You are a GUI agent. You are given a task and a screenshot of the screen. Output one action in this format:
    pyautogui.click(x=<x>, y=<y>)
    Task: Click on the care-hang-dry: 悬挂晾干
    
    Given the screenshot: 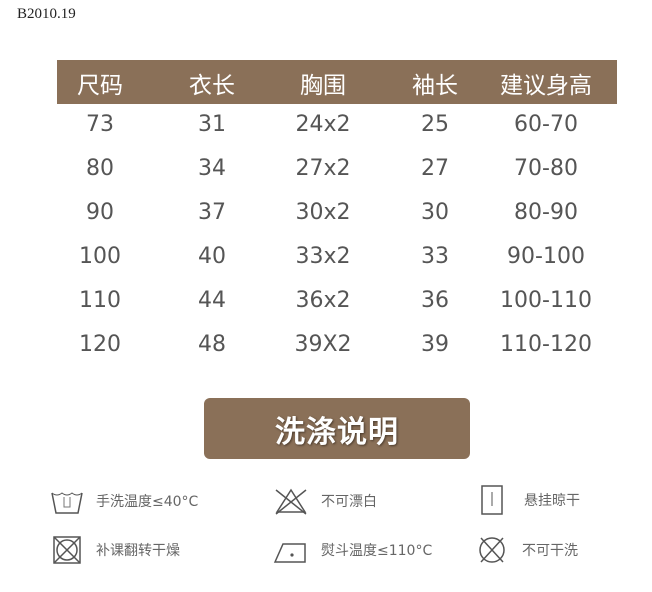 What is the action you would take?
    pyautogui.click(x=530, y=500)
    